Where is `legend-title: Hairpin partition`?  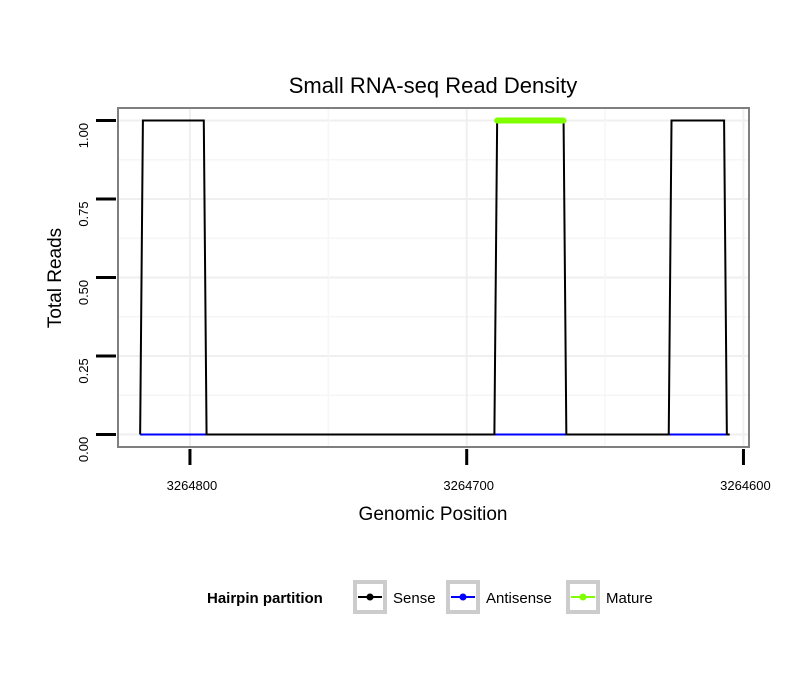 legend-title: Hairpin partition is located at coordinates (265, 598).